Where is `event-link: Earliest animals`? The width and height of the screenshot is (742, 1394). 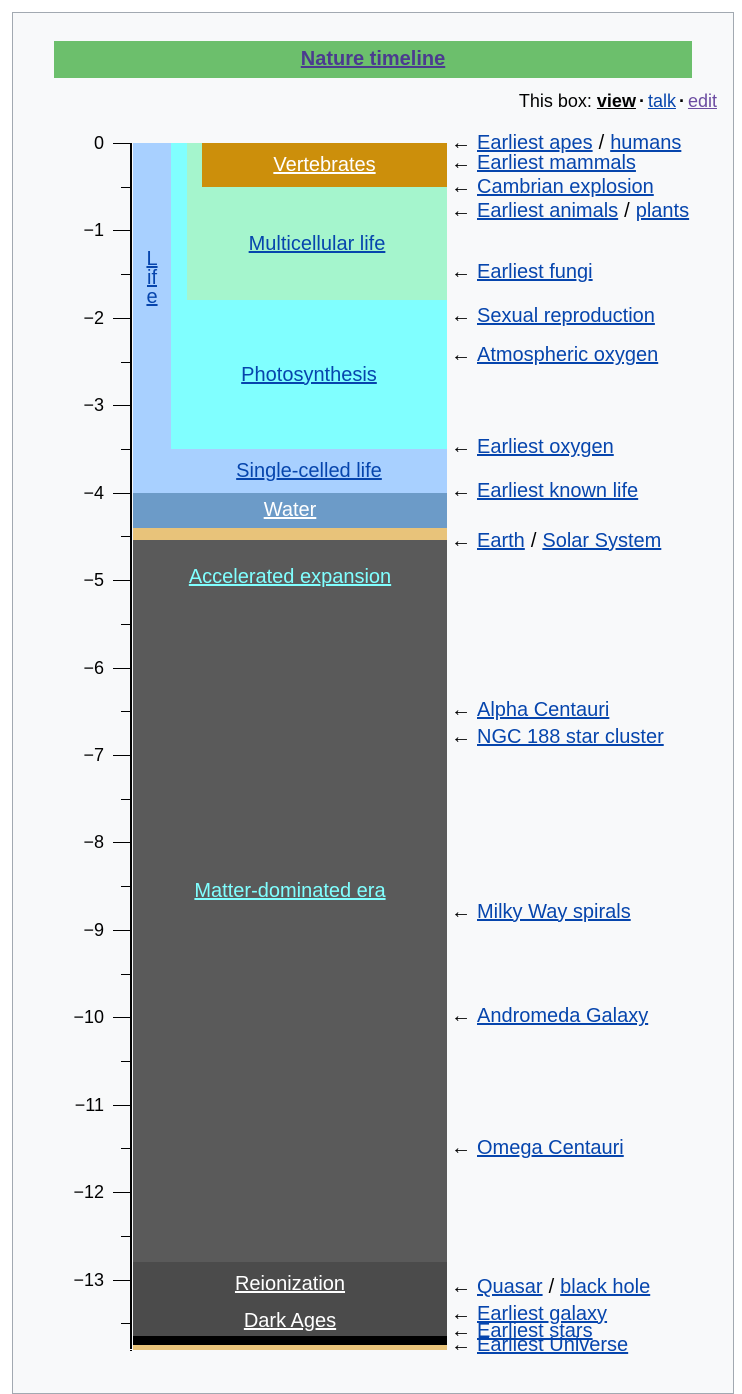 event-link: Earliest animals is located at coordinates (548, 211).